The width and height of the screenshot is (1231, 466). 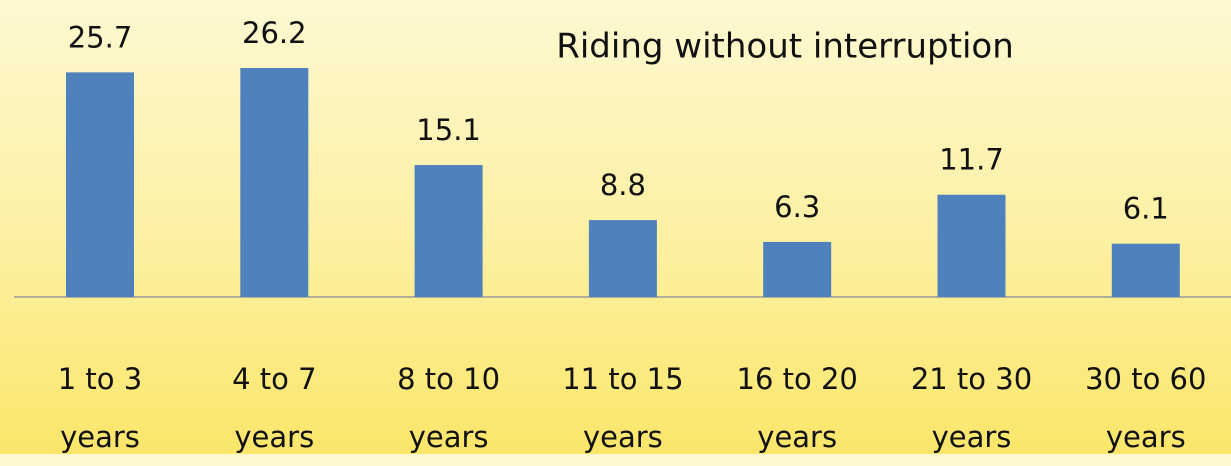 What do you see at coordinates (1146, 209) in the screenshot?
I see `value-label: 6.1` at bounding box center [1146, 209].